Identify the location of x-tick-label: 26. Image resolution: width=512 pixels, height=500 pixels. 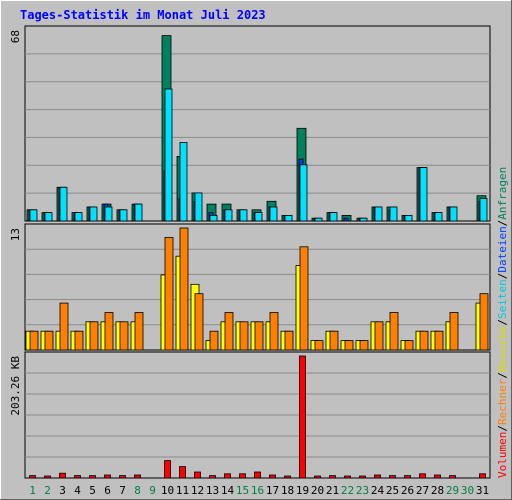
(407, 490).